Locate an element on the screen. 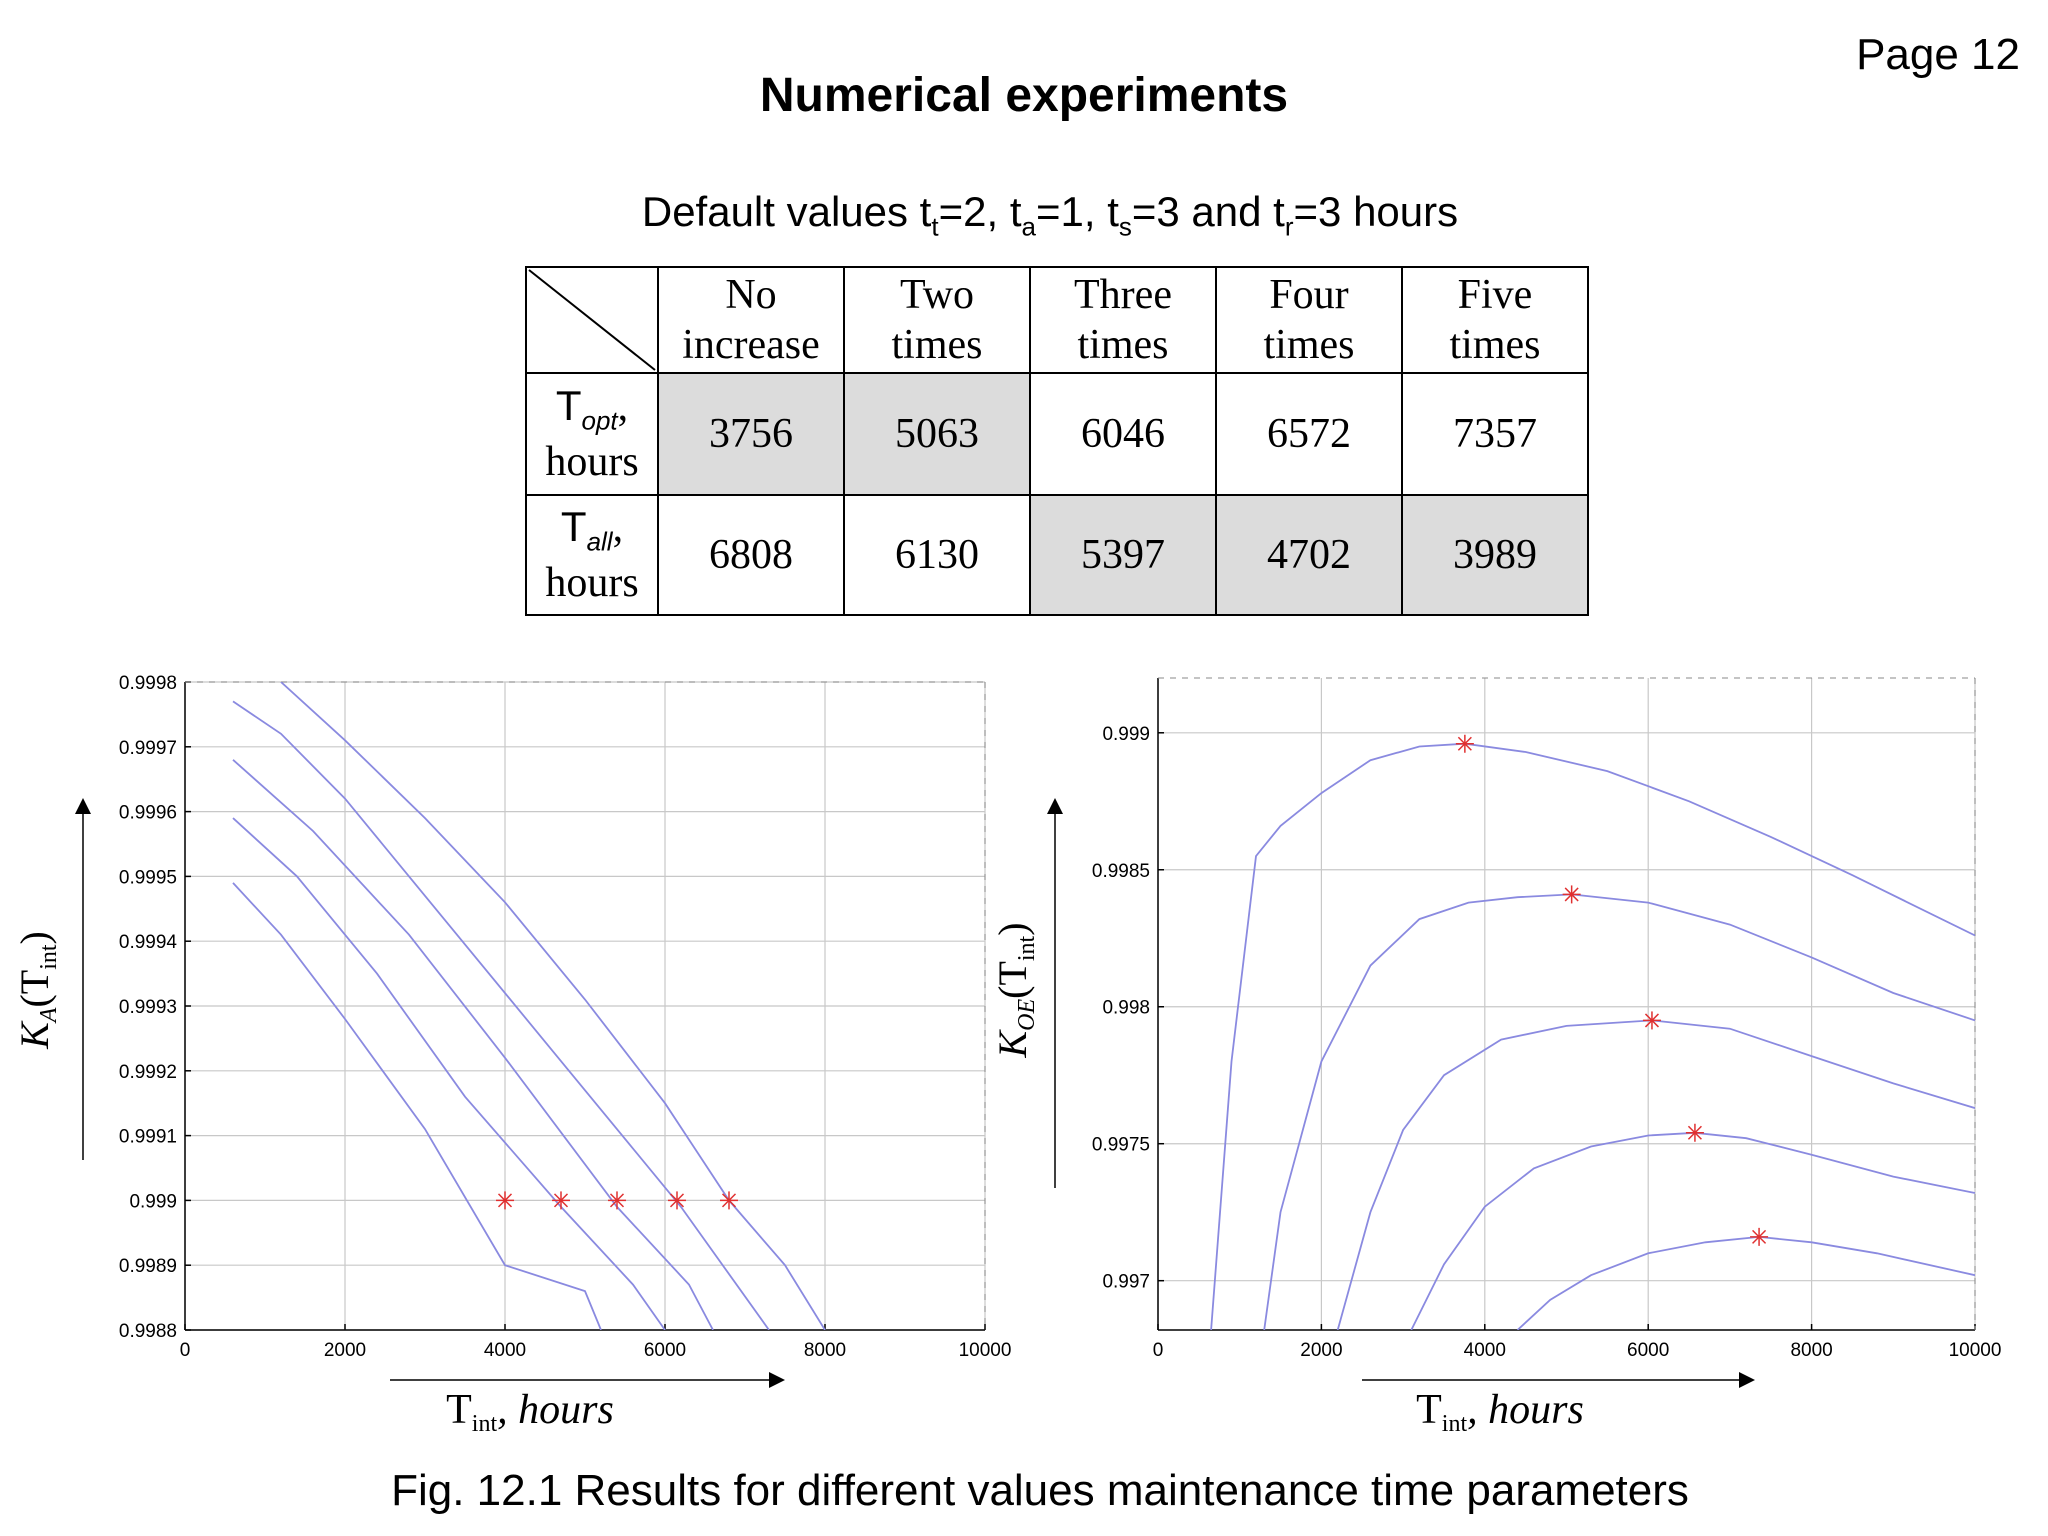 The width and height of the screenshot is (2048, 1536). column-header: Three times is located at coordinates (1123, 320).